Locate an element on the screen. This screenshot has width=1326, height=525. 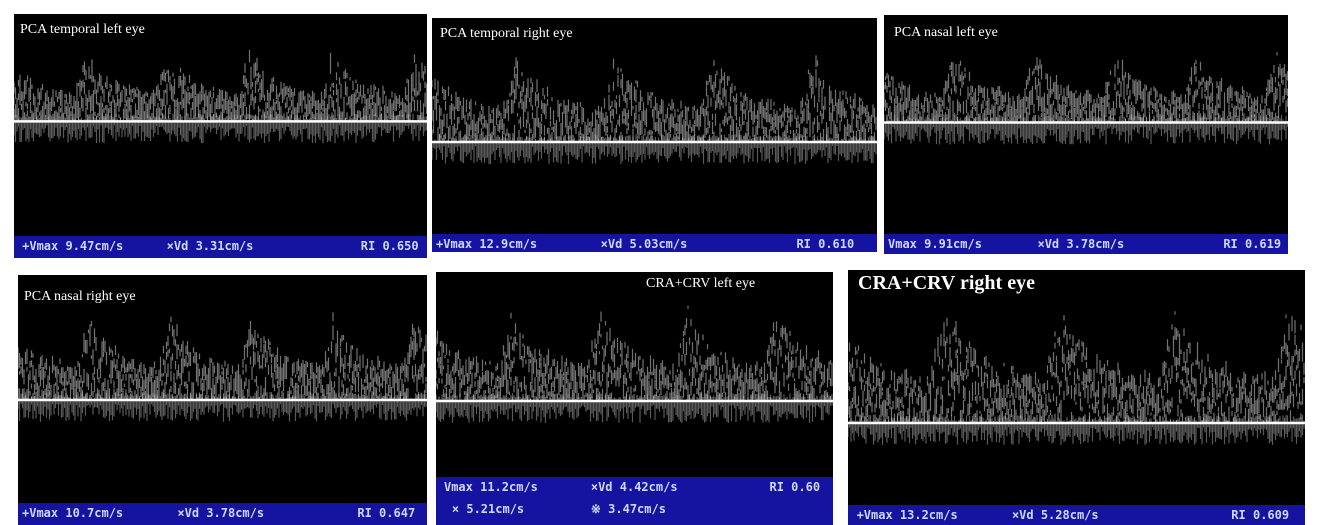
readout: ×Vd 5.03cm/s is located at coordinates (644, 244).